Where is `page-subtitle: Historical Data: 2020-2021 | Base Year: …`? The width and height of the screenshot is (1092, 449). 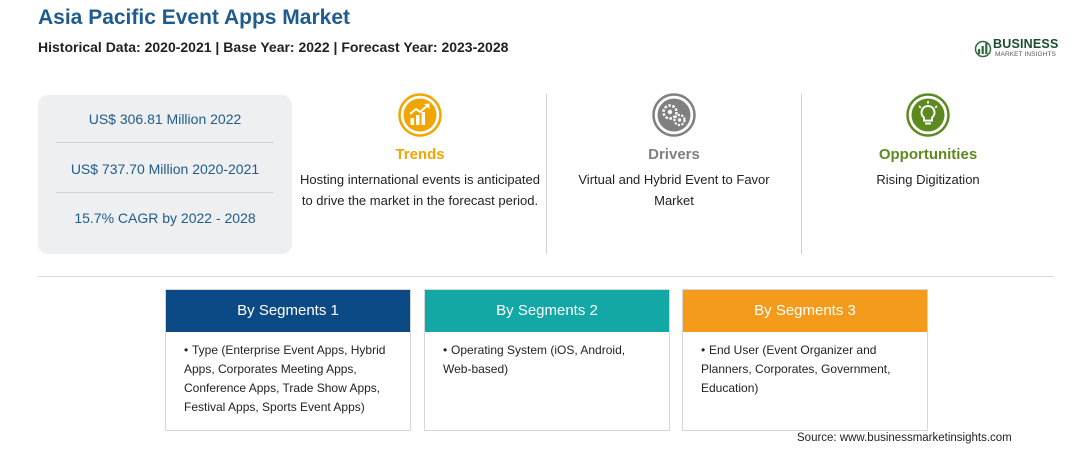 page-subtitle: Historical Data: 2020-2021 | Base Year: … is located at coordinates (273, 47).